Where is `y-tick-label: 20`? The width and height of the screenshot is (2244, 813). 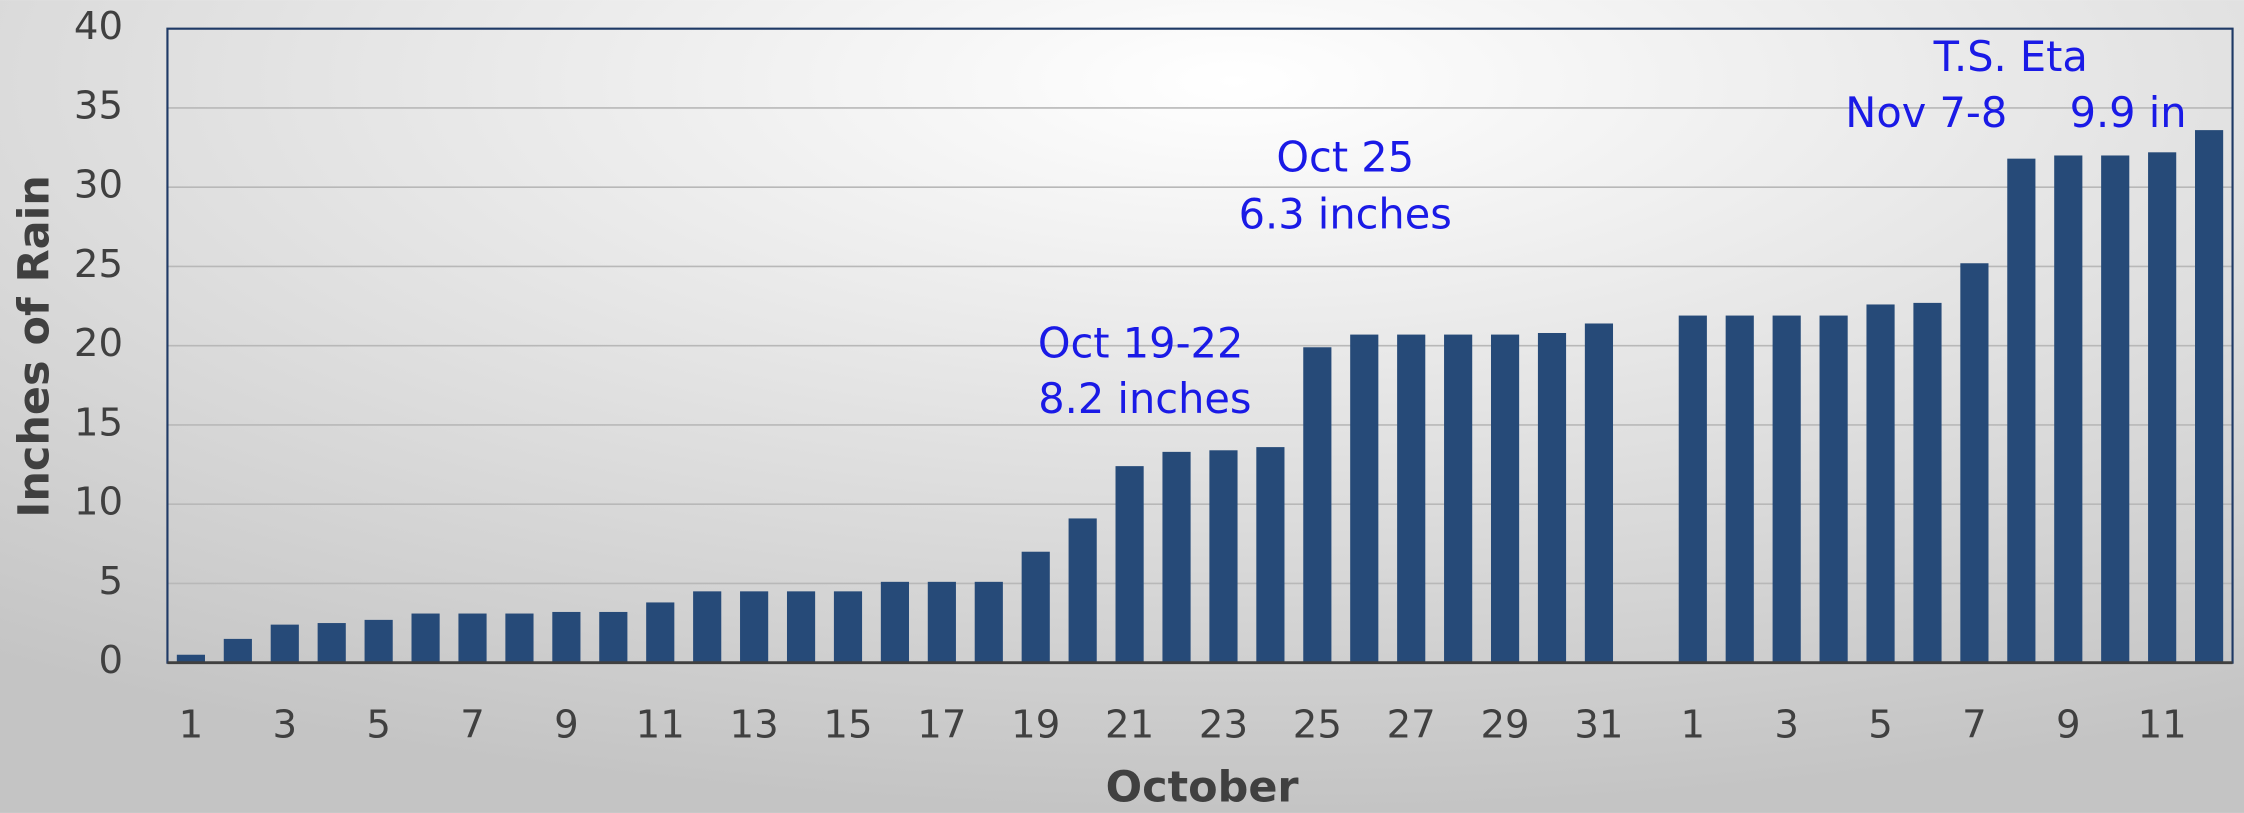 y-tick-label: 20 is located at coordinates (98, 343).